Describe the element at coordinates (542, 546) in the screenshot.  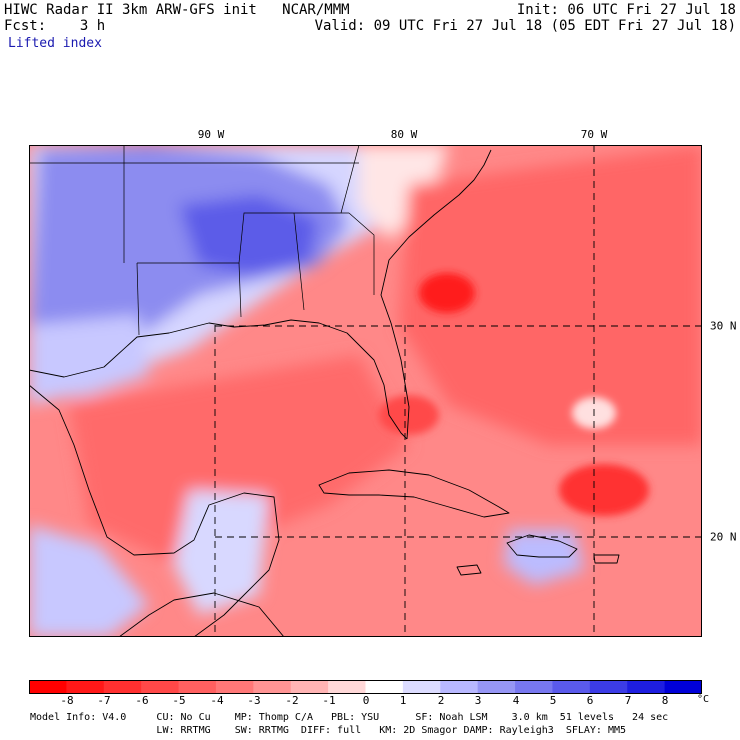
I see `hispaniola-outline` at that location.